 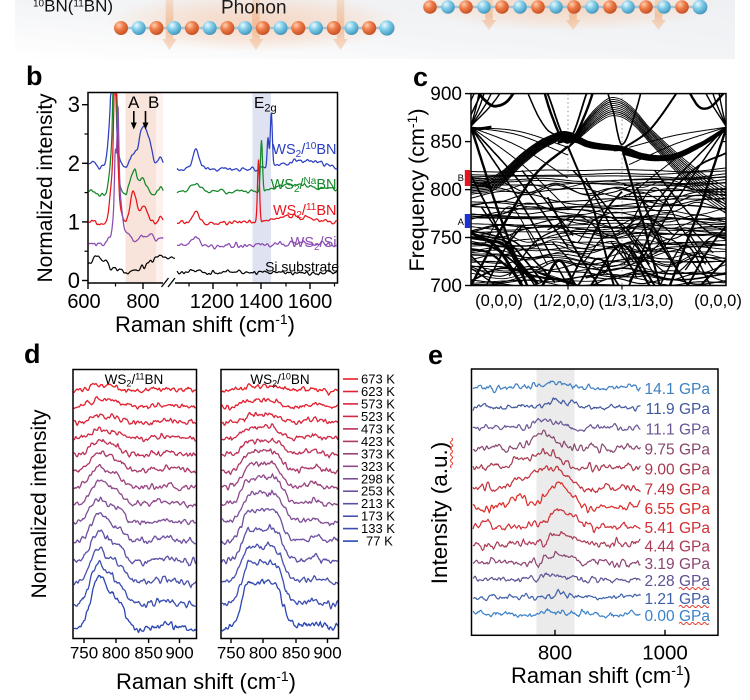 What do you see at coordinates (678, 581) in the screenshot?
I see `svg-text: 2.28 GPa` at bounding box center [678, 581].